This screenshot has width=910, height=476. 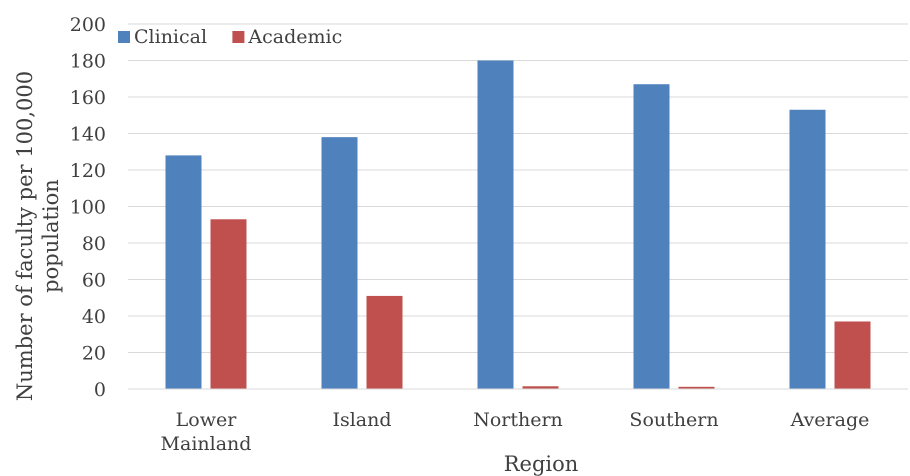 I want to click on y-tick-label: 180, so click(x=88, y=62).